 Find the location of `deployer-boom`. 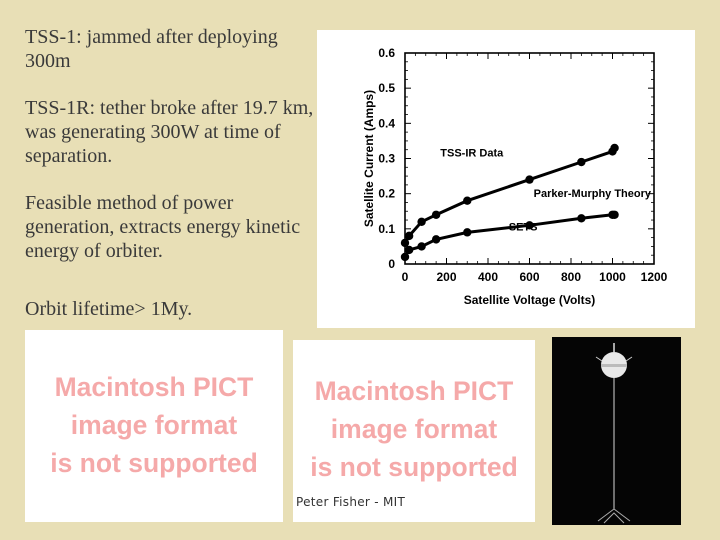

deployer-boom is located at coordinates (614, 516).